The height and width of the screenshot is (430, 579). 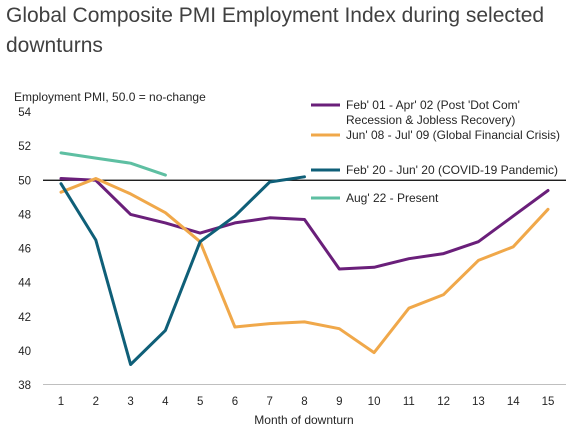 What do you see at coordinates (96, 402) in the screenshot?
I see `x-tick-label: 2` at bounding box center [96, 402].